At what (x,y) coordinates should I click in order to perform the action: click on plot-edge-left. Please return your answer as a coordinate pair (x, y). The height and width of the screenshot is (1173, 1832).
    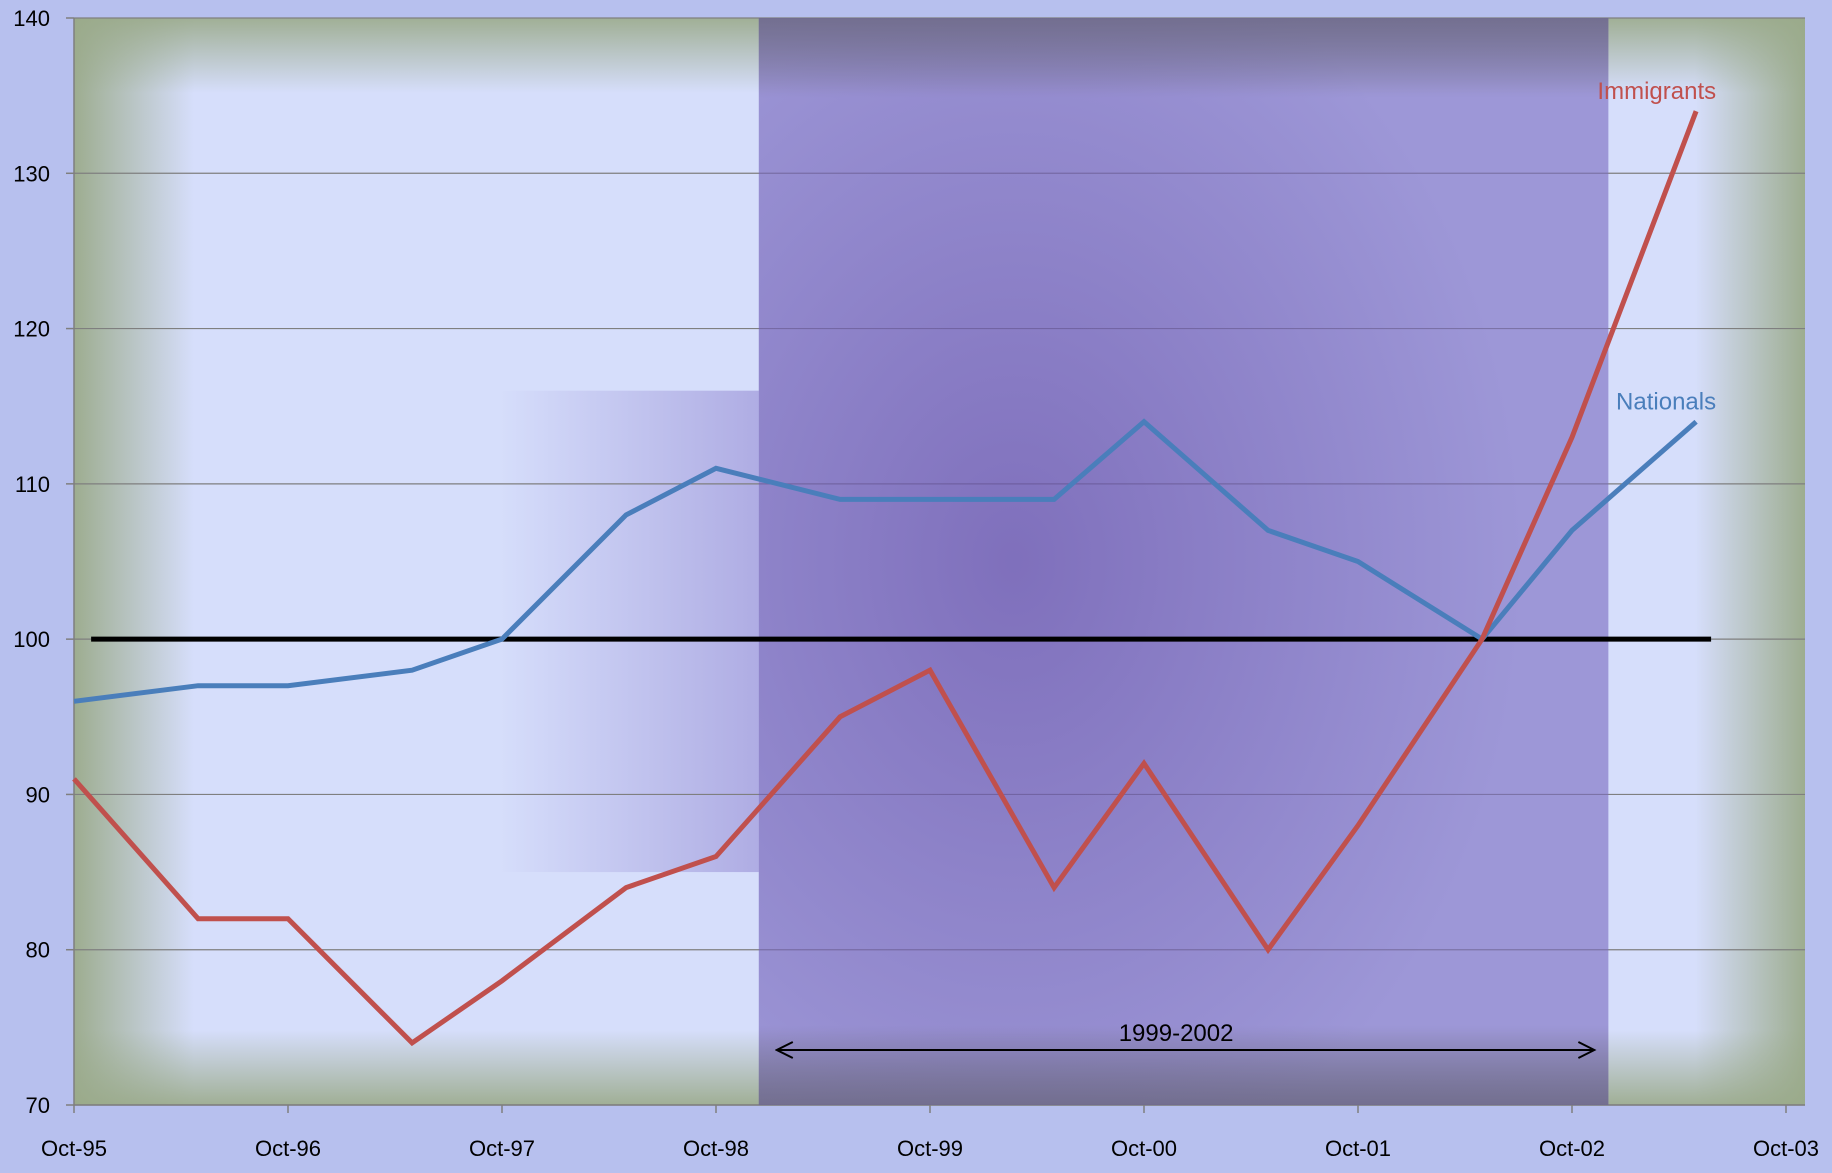
    Looking at the image, I should click on (134, 561).